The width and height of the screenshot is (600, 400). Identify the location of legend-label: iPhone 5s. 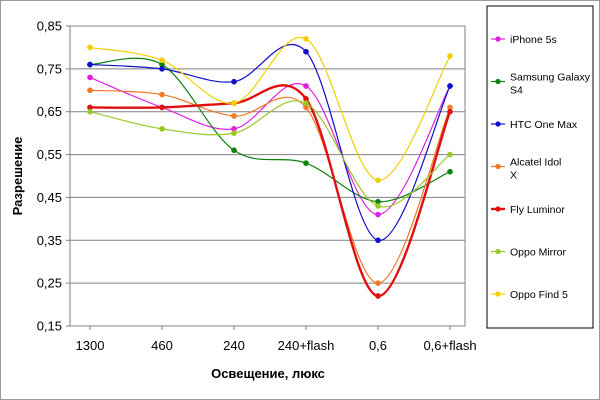
(533, 40).